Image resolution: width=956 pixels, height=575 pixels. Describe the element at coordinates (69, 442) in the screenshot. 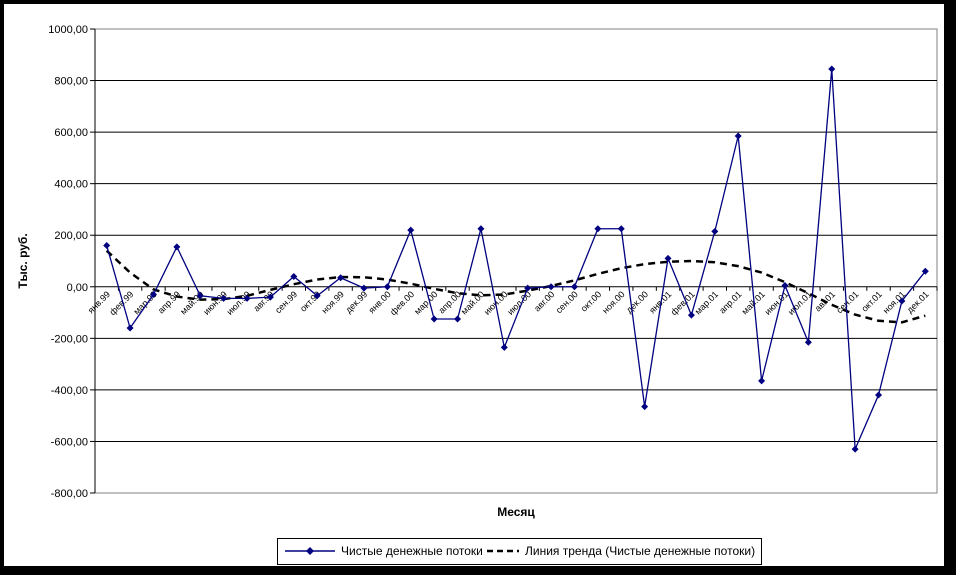

I see `y-tick-label: -600,00` at that location.